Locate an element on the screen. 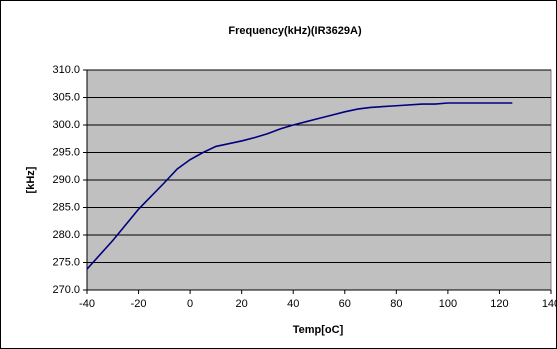 Image resolution: width=557 pixels, height=349 pixels. chart-title: Frequency(kHz)(IR3629A) is located at coordinates (295, 31).